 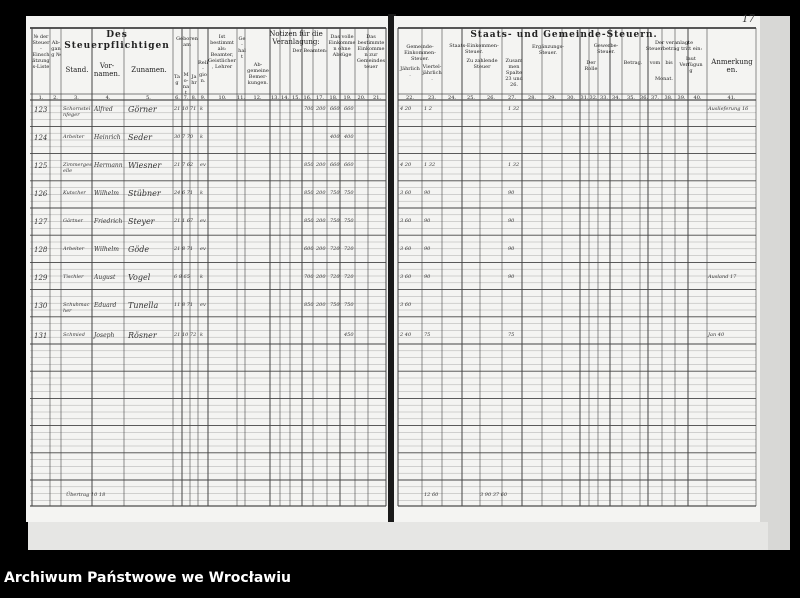 I want to click on column-number: 20., so click(x=361, y=98).